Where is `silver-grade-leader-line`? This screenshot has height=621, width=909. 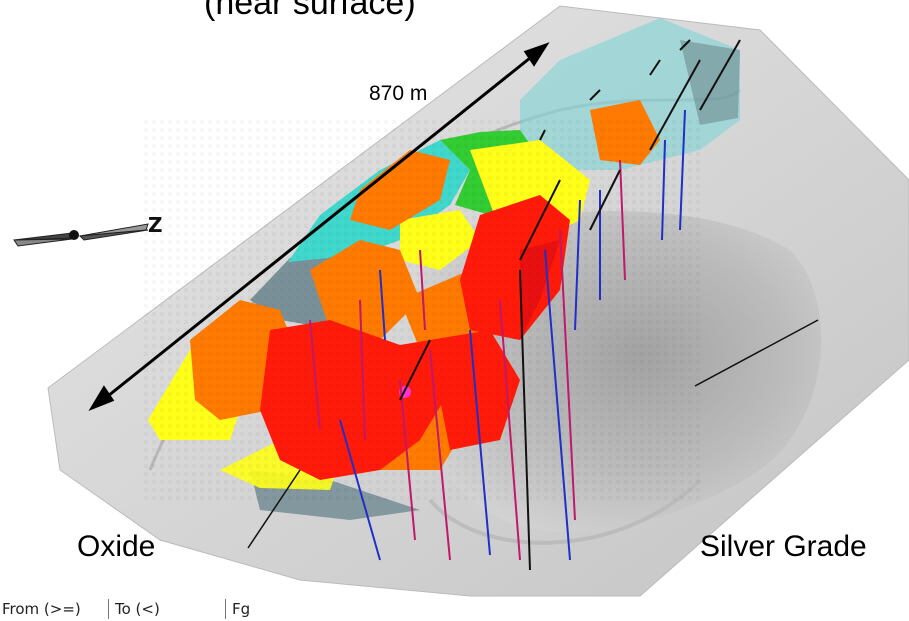 silver-grade-leader-line is located at coordinates (756, 353).